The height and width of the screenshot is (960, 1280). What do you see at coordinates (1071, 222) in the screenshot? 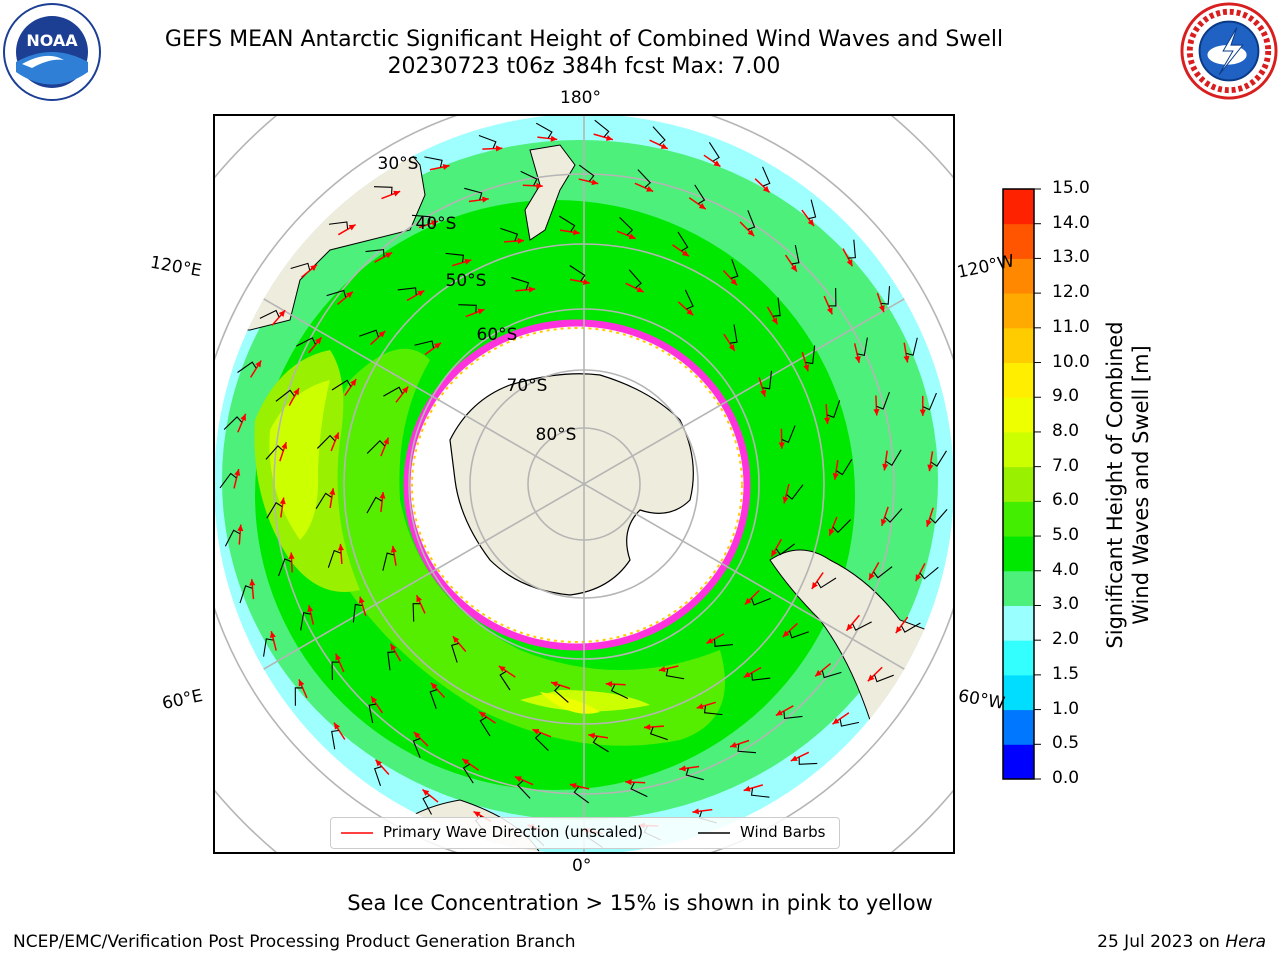
I see `colorbar-tick-label: 14.0` at bounding box center [1071, 222].